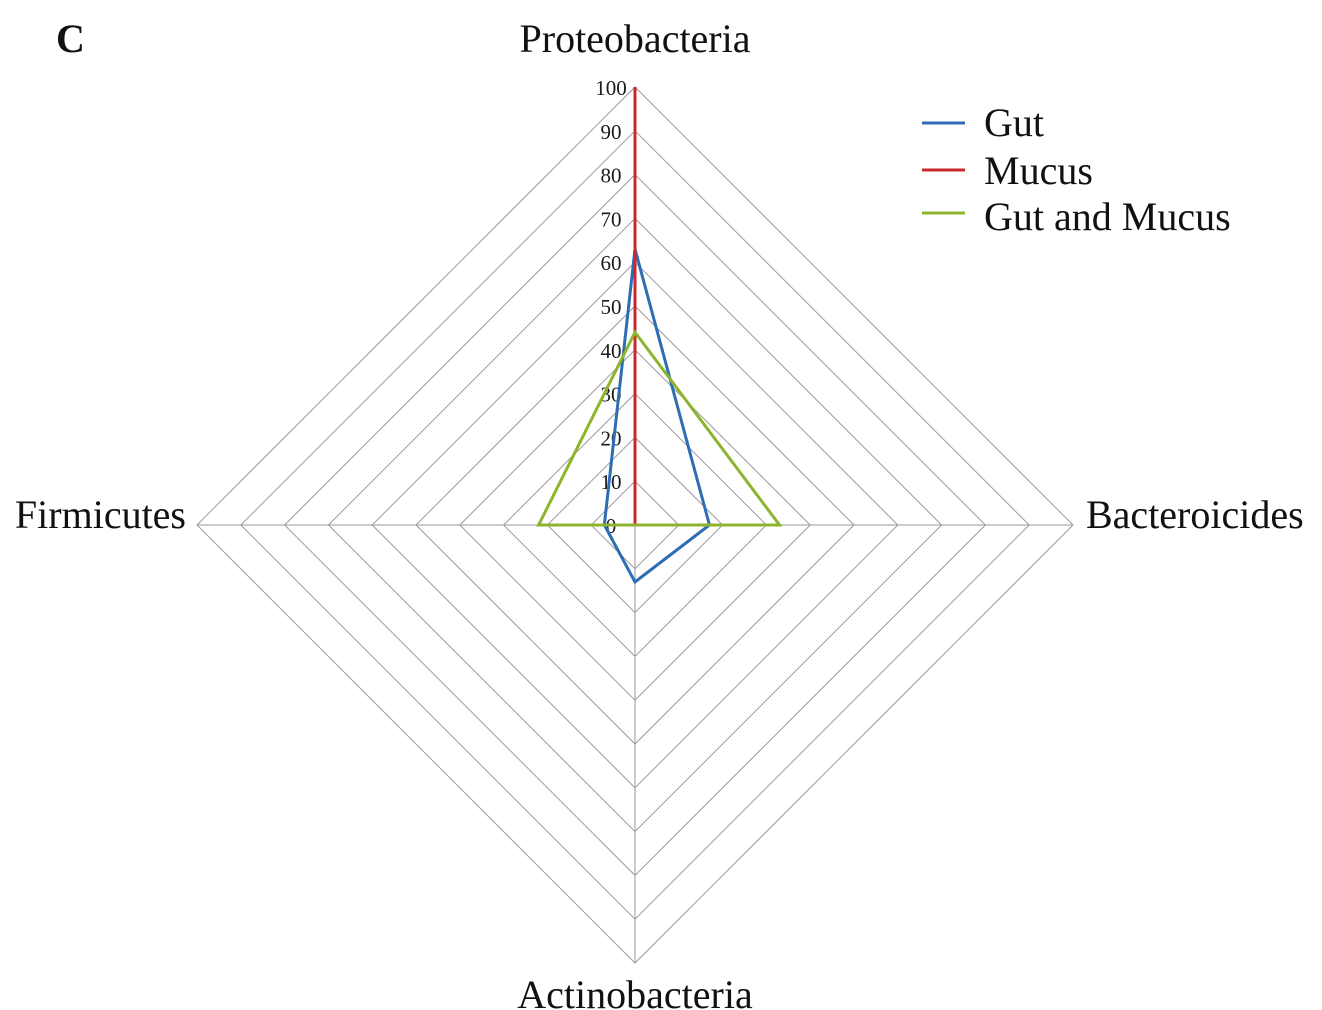 This screenshot has height=1010, width=1322. What do you see at coordinates (611, 88) in the screenshot?
I see `tick-label-100: 100` at bounding box center [611, 88].